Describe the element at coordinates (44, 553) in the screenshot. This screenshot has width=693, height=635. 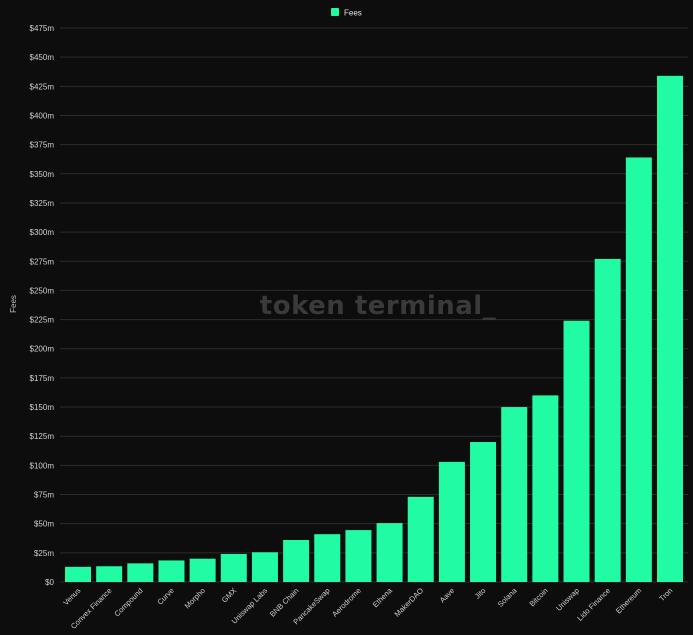
I see `y-tick-label: $25m` at that location.